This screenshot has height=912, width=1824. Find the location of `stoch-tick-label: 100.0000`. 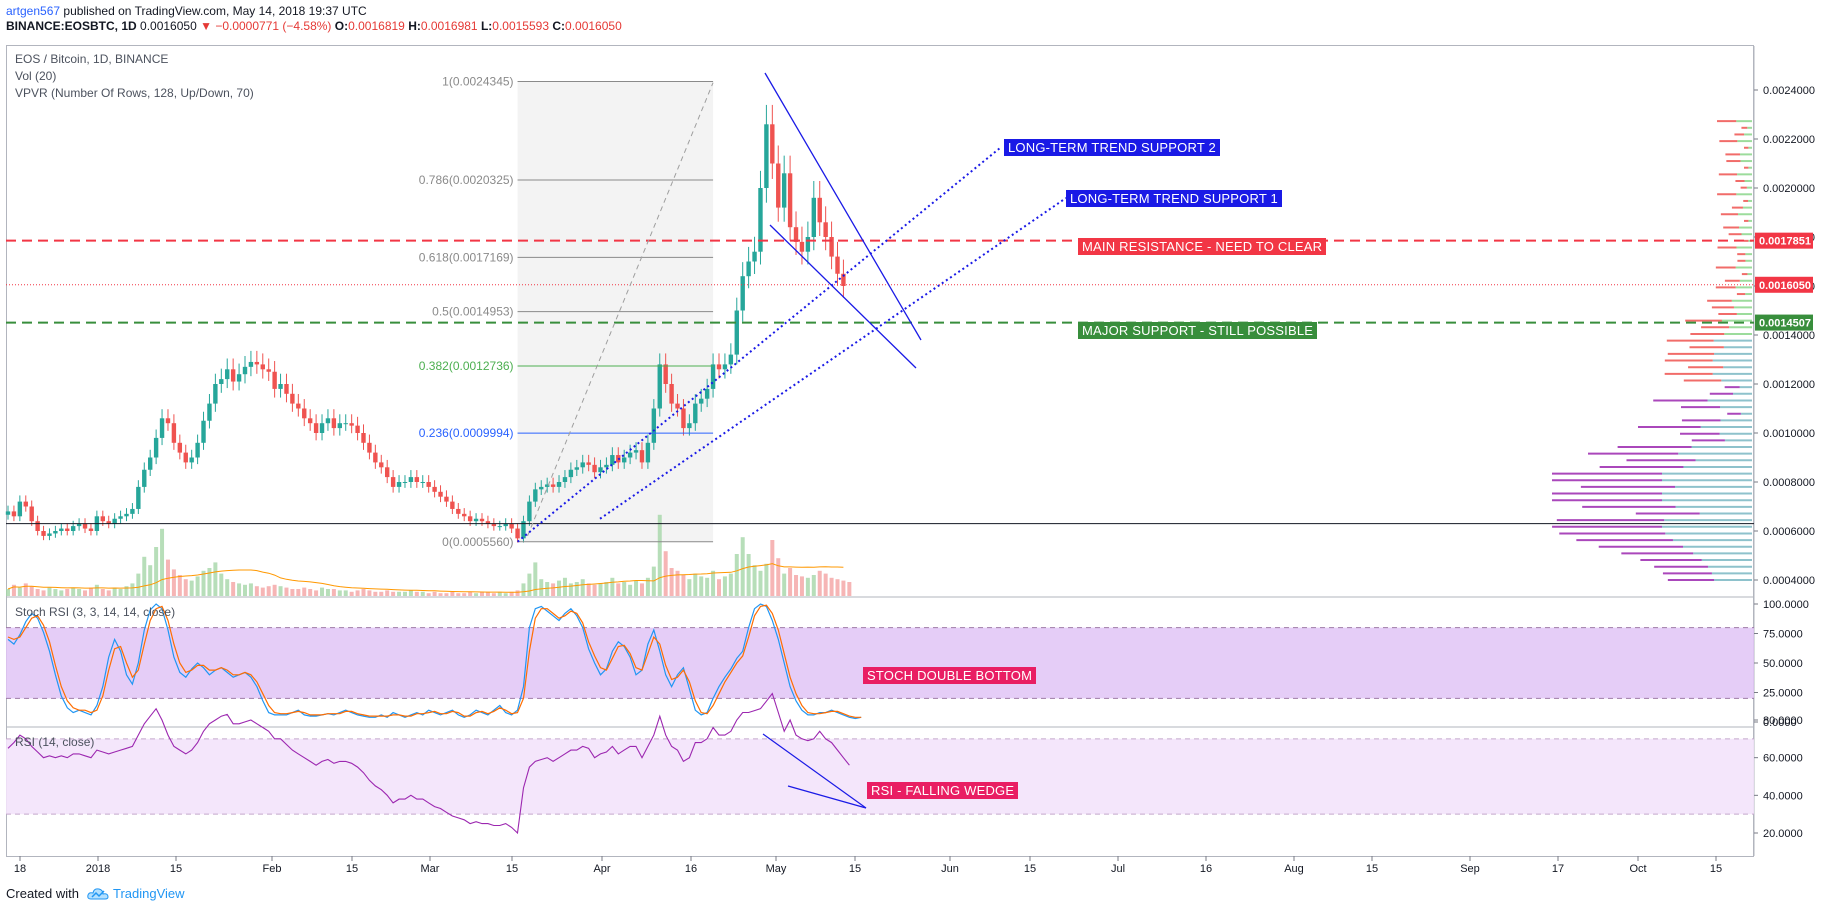

stoch-tick-label: 100.0000 is located at coordinates (1786, 605).